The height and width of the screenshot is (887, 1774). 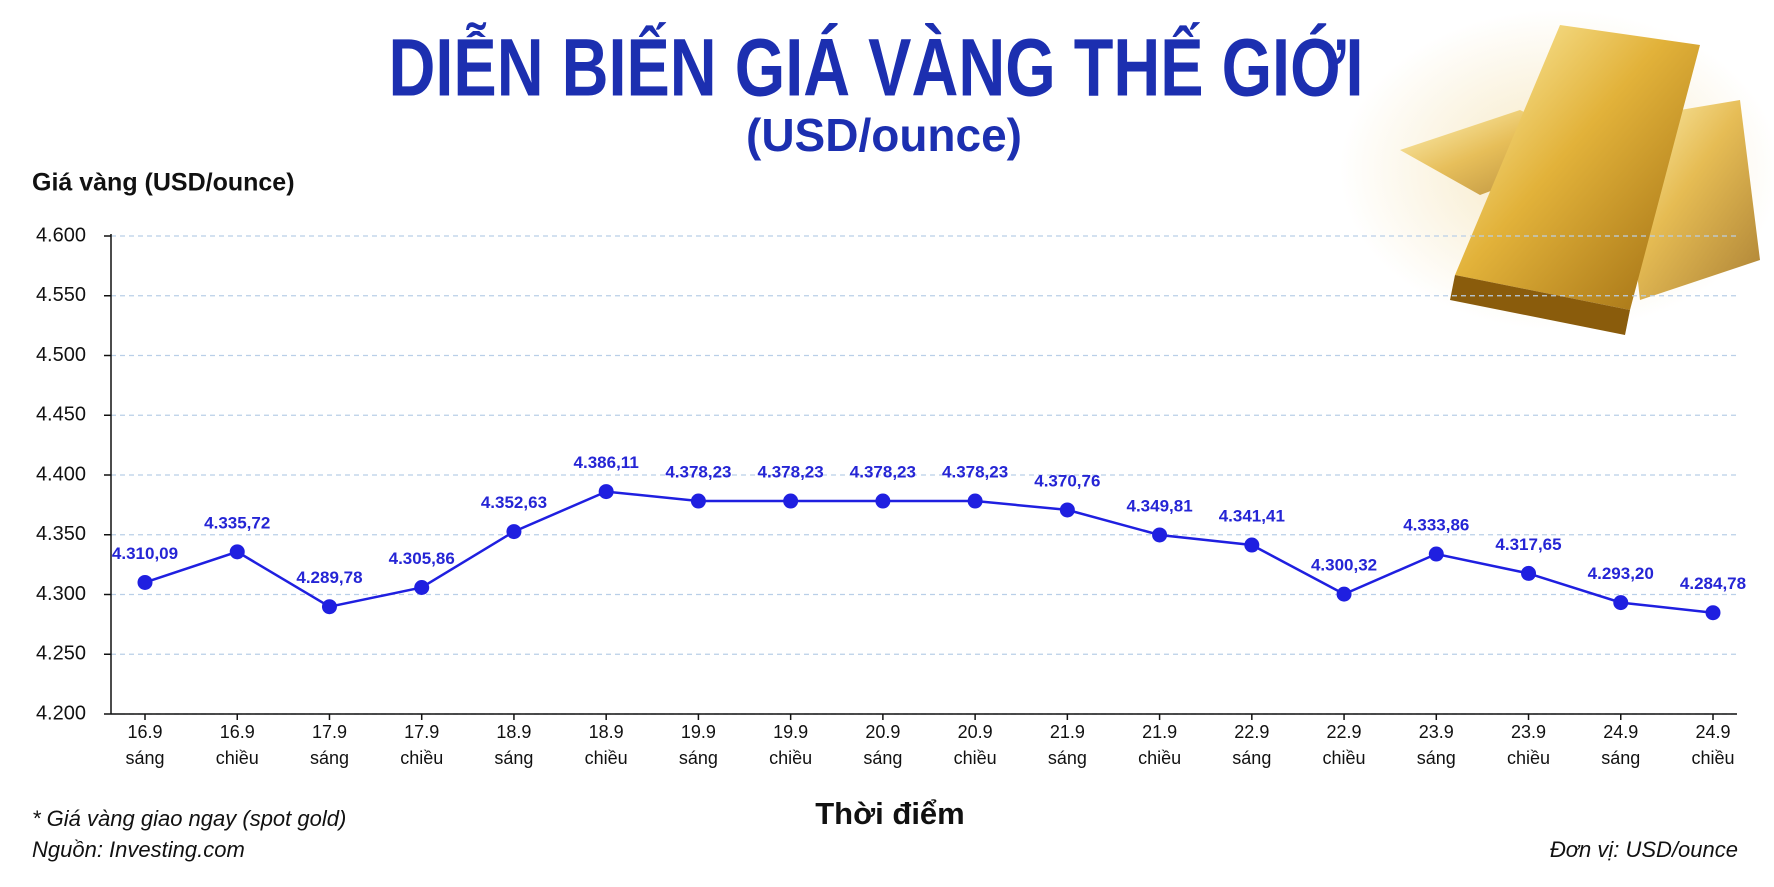 What do you see at coordinates (237, 522) in the screenshot?
I see `data-label: 4.335,72` at bounding box center [237, 522].